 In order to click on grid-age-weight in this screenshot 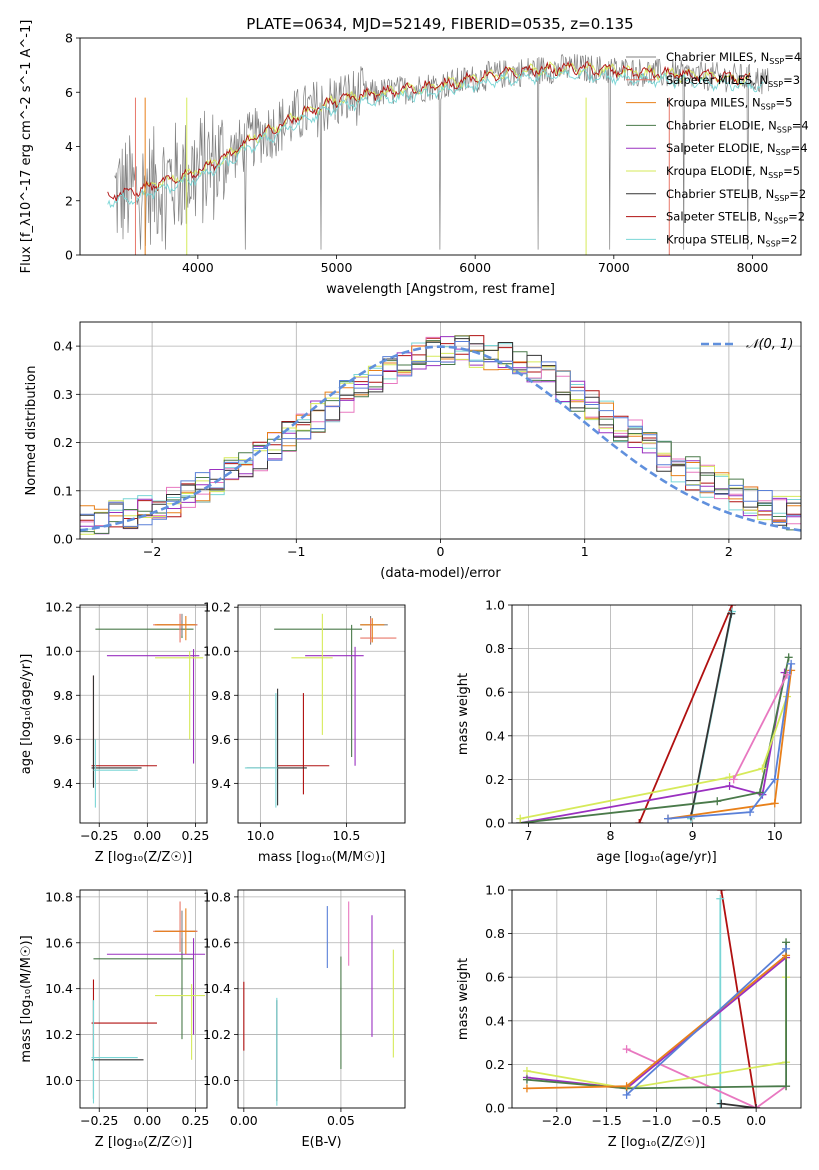, I will do `click(656, 714)`.